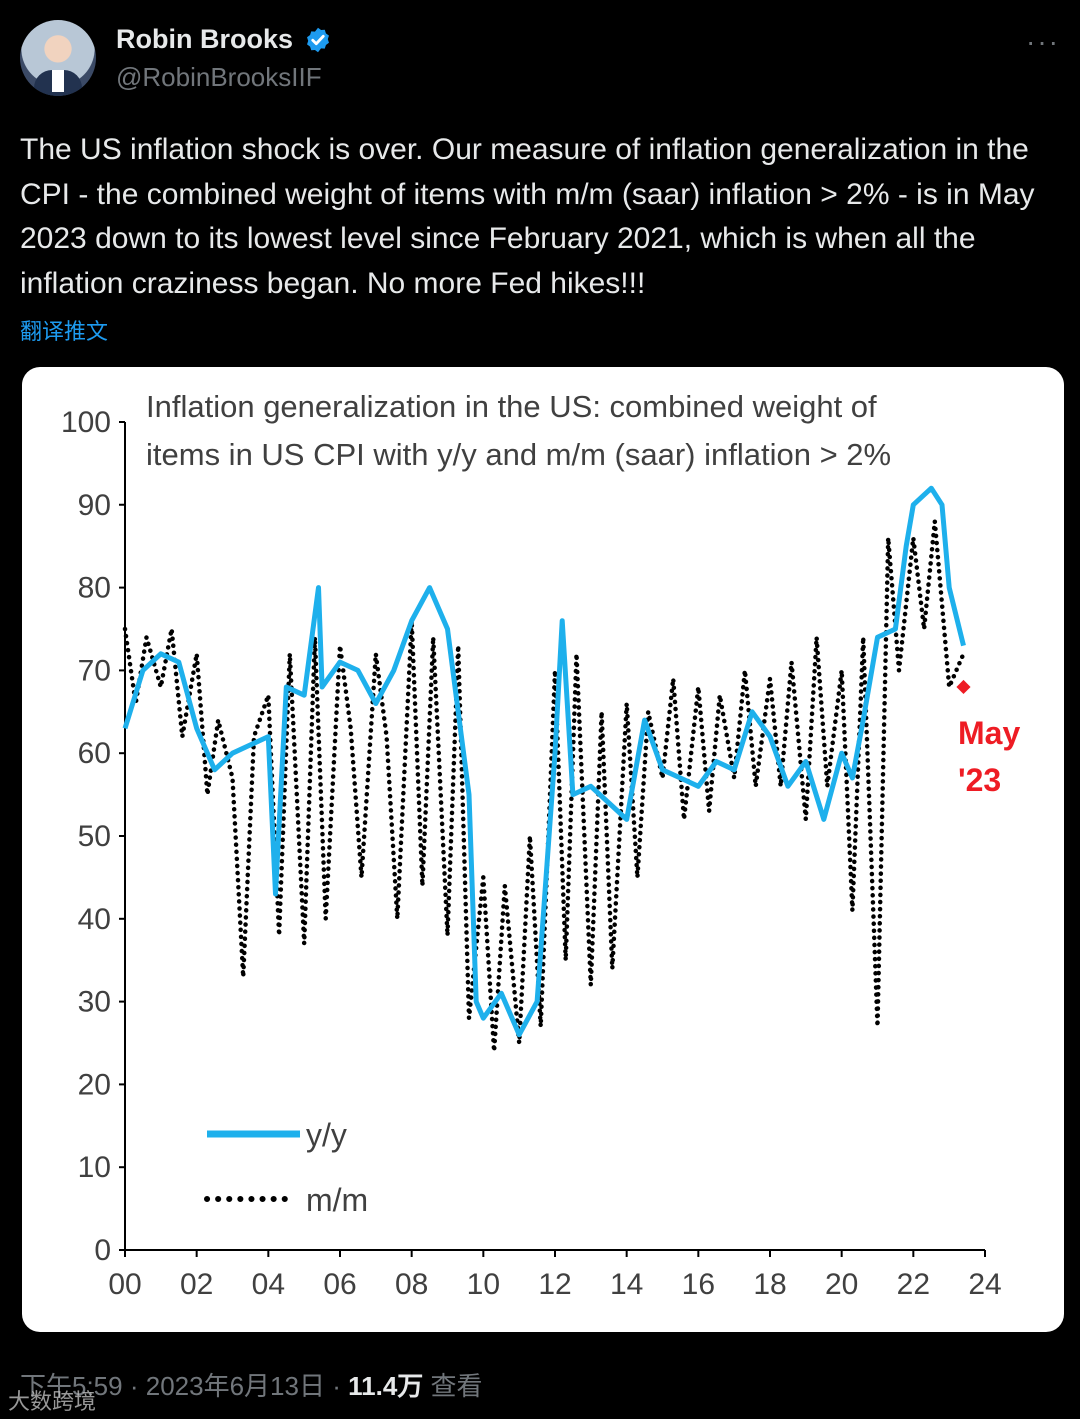  What do you see at coordinates (326, 1135) in the screenshot?
I see `legend-yy-label: y/y` at bounding box center [326, 1135].